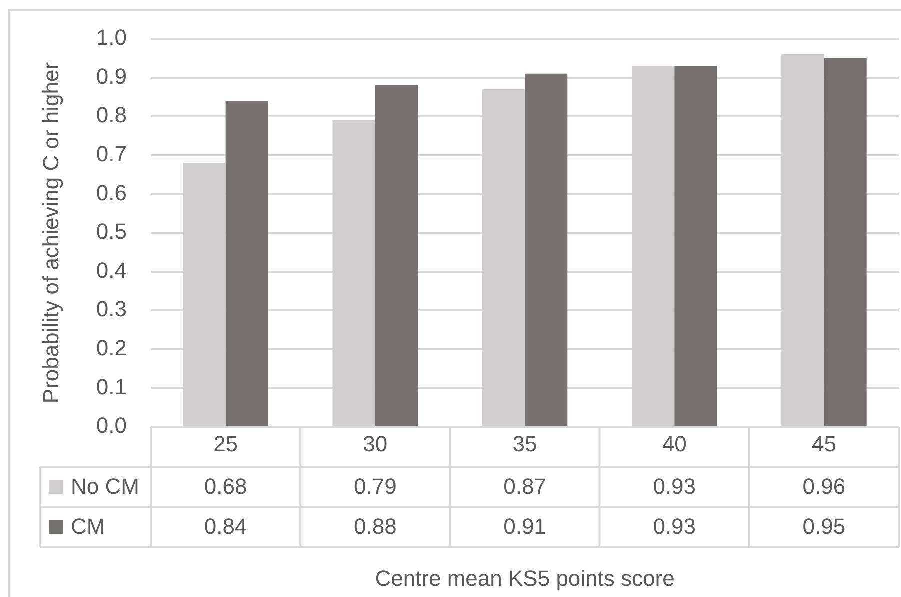 The image size is (901, 597). Describe the element at coordinates (111, 153) in the screenshot. I see `y-tick-label: 0.7` at that location.